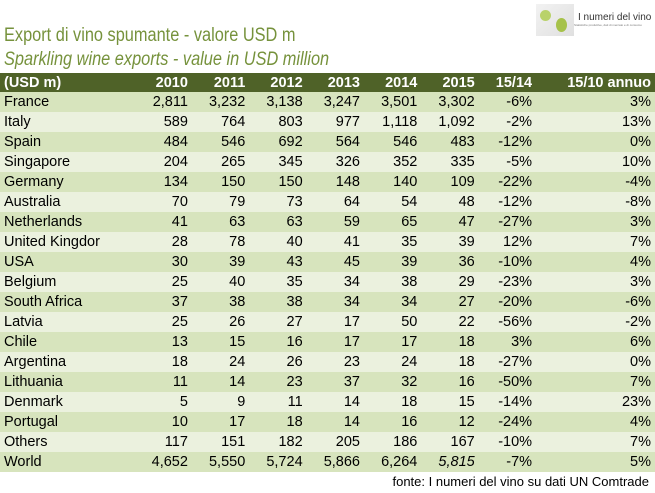 The image size is (655, 493). Describe the element at coordinates (67, 222) in the screenshot. I see `country-cell: Netherlands` at that location.